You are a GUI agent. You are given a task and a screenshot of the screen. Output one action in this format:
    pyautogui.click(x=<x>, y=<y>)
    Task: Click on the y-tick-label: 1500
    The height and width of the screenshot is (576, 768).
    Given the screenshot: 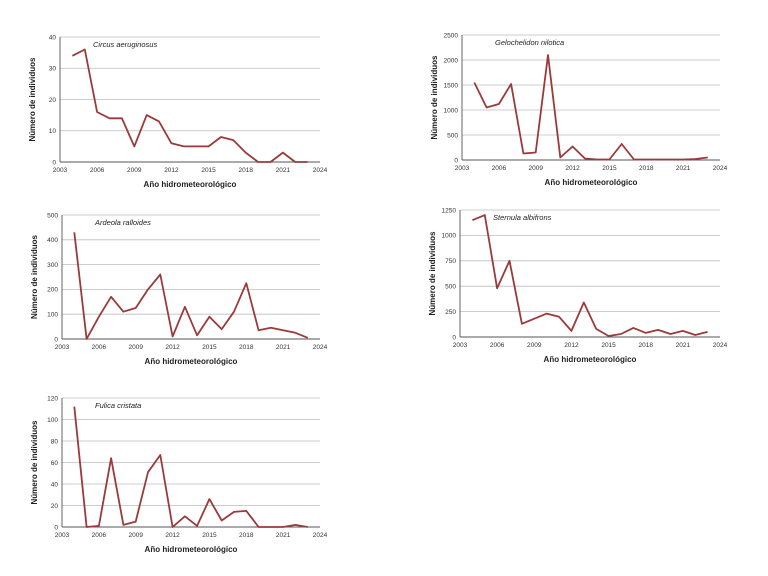 What is the action you would take?
    pyautogui.click(x=451, y=85)
    